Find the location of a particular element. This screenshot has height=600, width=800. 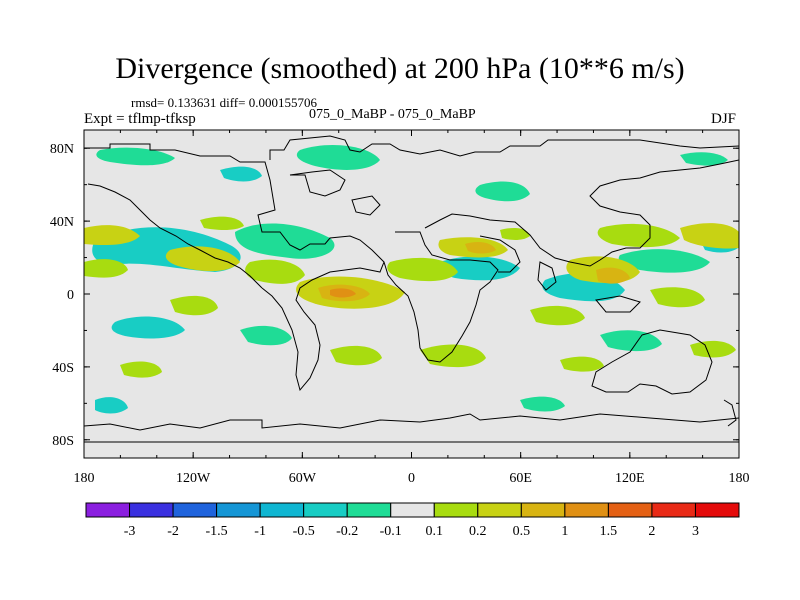

experiment-label: Expt = tflmp-tfksp is located at coordinates (140, 119).